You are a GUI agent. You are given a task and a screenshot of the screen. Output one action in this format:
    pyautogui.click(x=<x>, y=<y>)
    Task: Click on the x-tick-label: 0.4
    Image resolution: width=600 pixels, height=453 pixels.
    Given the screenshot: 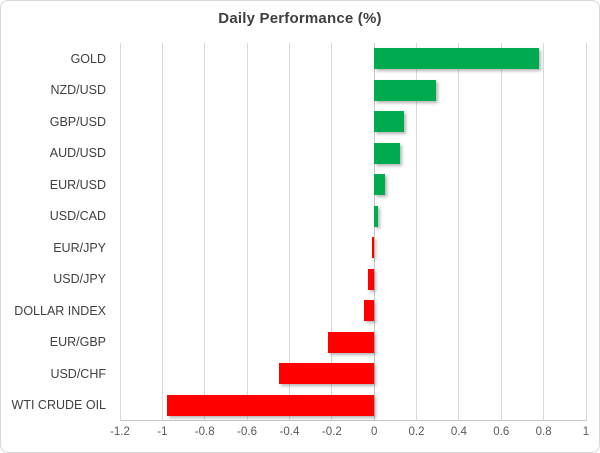 What is the action you would take?
    pyautogui.click(x=458, y=432)
    